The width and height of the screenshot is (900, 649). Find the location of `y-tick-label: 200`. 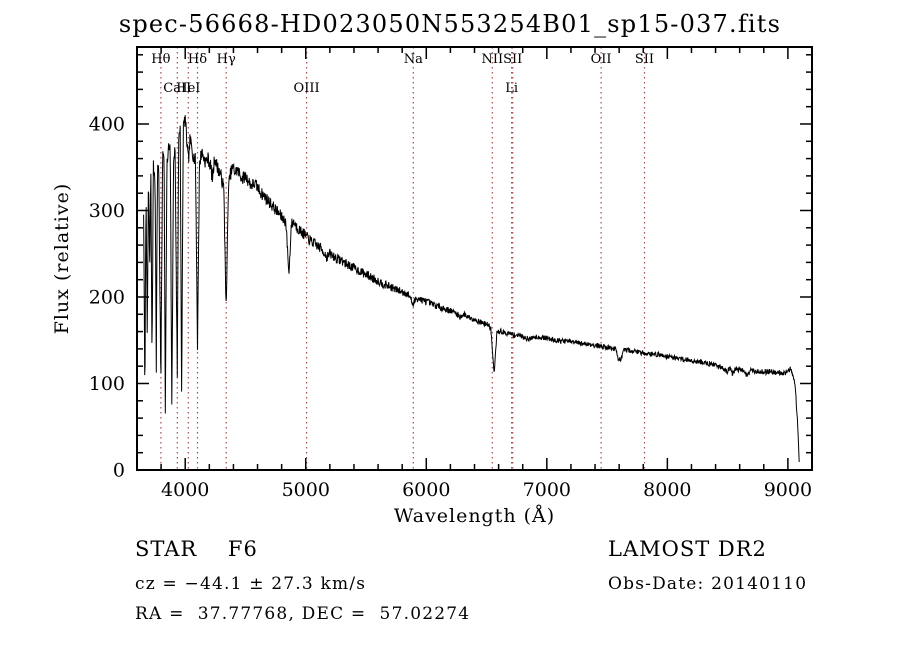

y-tick-label: 200 is located at coordinates (107, 298).